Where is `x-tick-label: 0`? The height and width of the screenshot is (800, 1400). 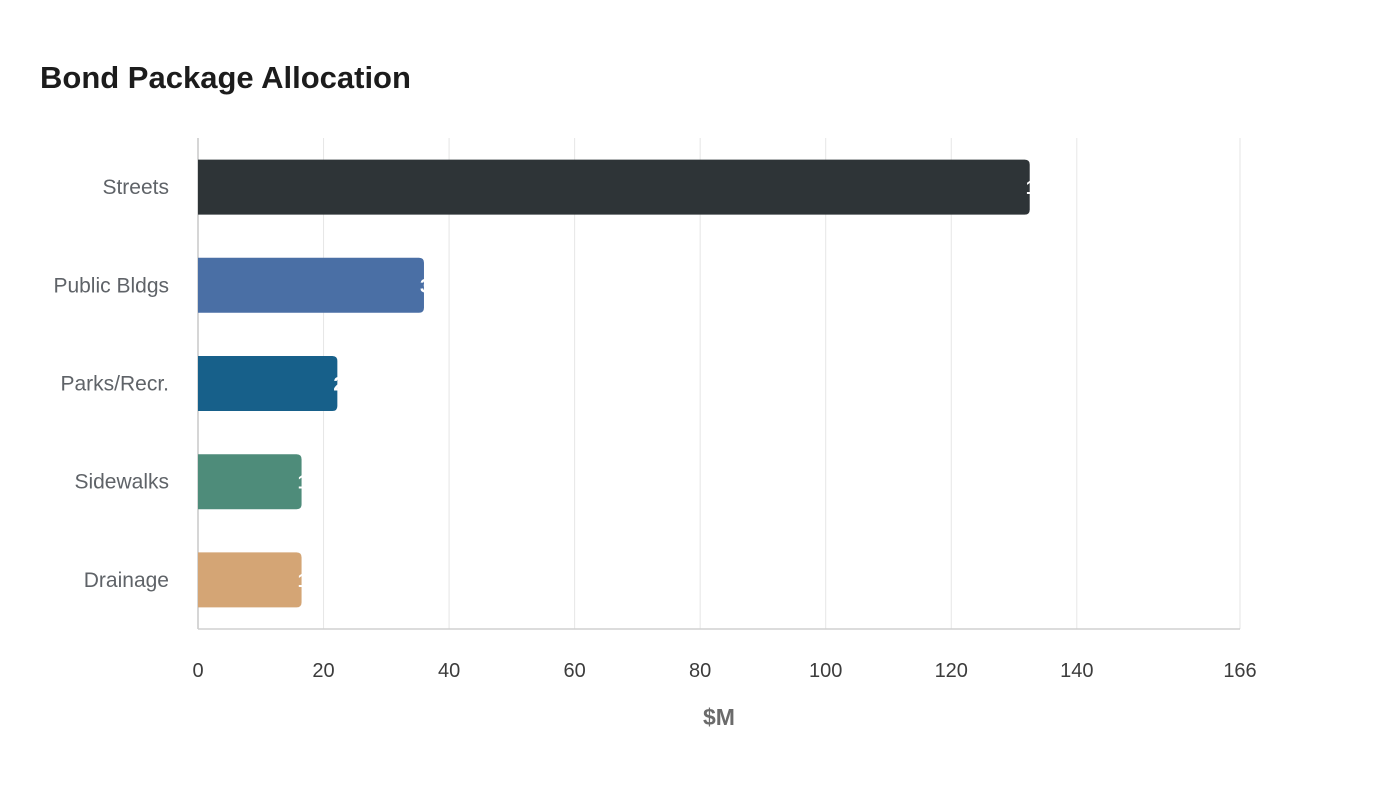 x-tick-label: 0 is located at coordinates (197, 671).